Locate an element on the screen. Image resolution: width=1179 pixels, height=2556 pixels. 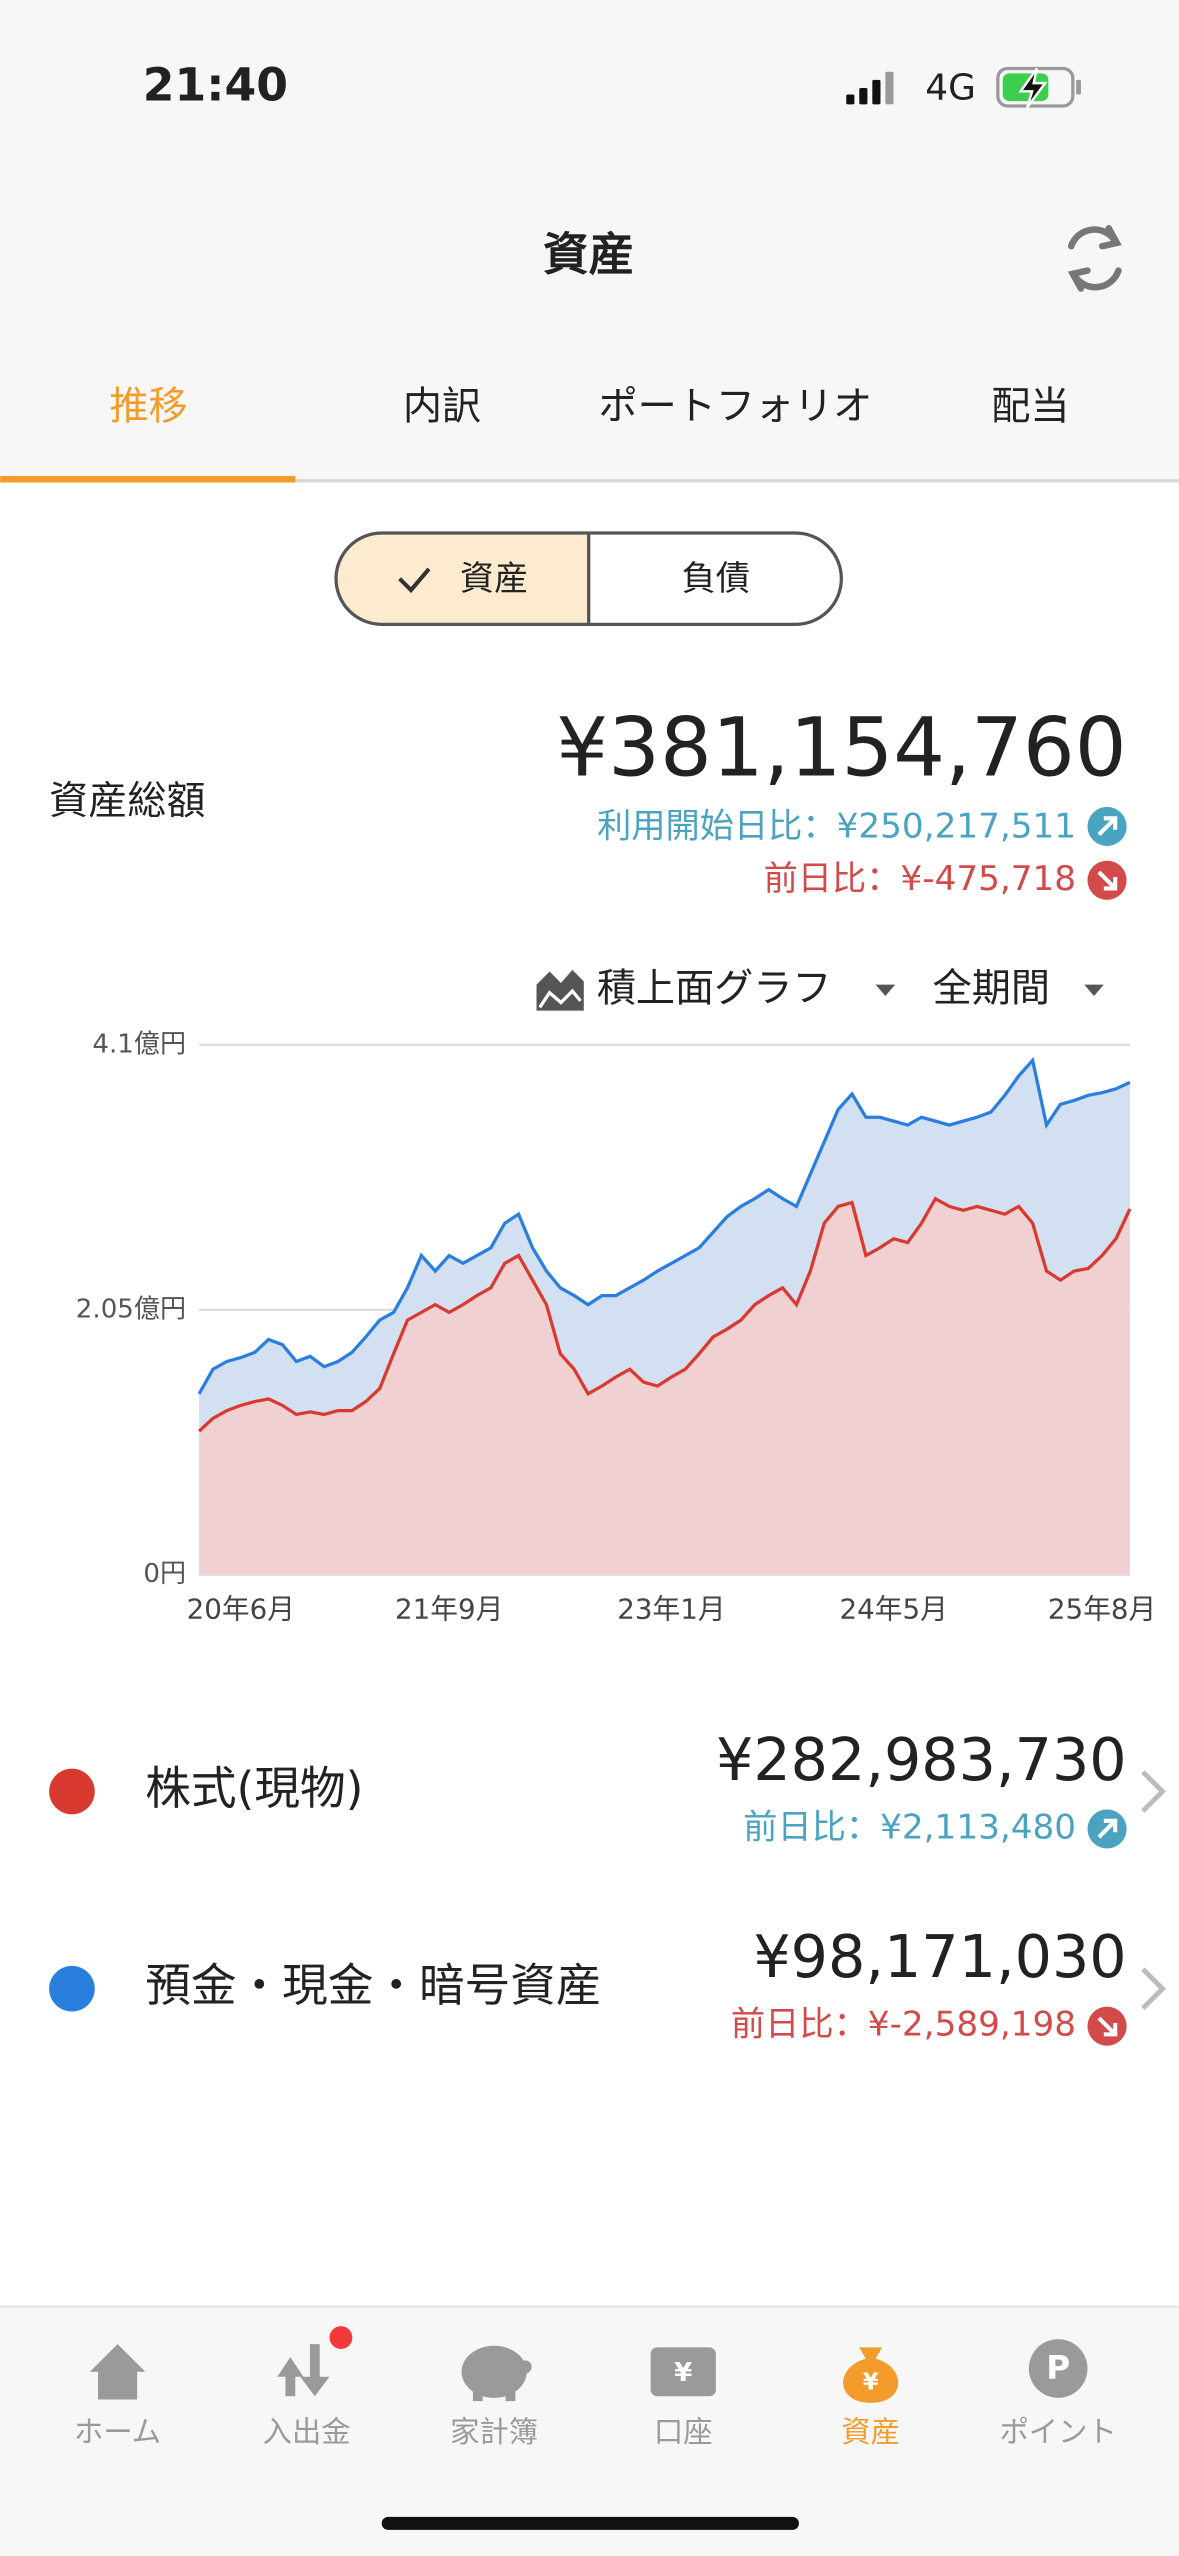
period-select: 全期間 is located at coordinates (991, 989).